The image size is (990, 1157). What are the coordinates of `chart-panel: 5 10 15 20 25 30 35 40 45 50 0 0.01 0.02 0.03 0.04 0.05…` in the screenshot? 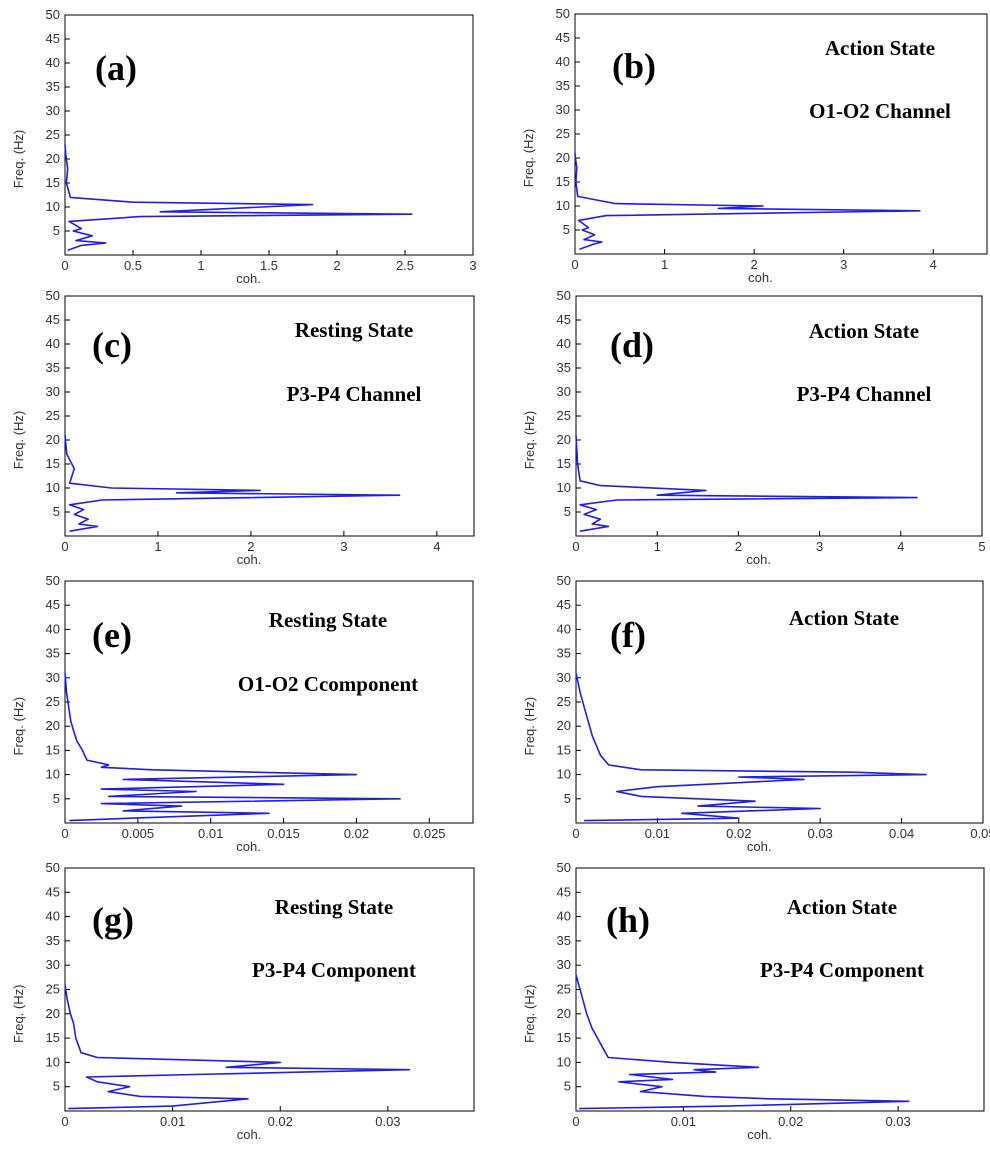 It's located at (756, 713).